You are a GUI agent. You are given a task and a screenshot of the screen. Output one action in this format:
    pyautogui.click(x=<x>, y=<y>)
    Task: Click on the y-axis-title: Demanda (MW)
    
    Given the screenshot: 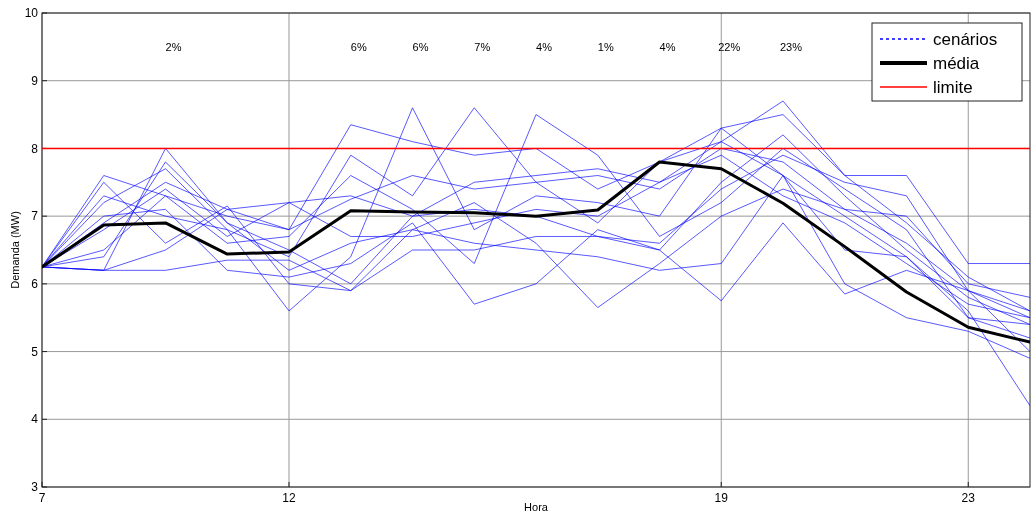 What is the action you would take?
    pyautogui.click(x=15, y=250)
    